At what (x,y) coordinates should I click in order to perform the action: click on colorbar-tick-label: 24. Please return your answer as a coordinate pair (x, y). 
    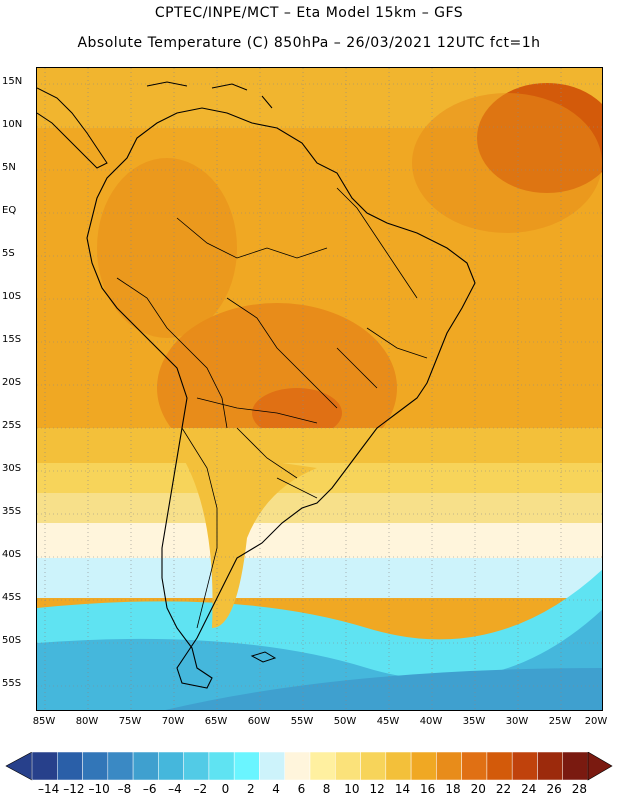
    Looking at the image, I should click on (529, 789).